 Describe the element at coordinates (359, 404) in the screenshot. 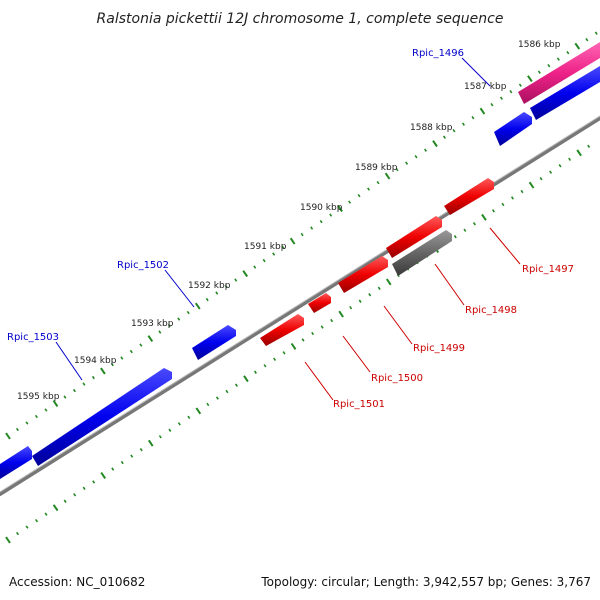

I see `gene-label-rpic-1501: Rpic_1501` at that location.